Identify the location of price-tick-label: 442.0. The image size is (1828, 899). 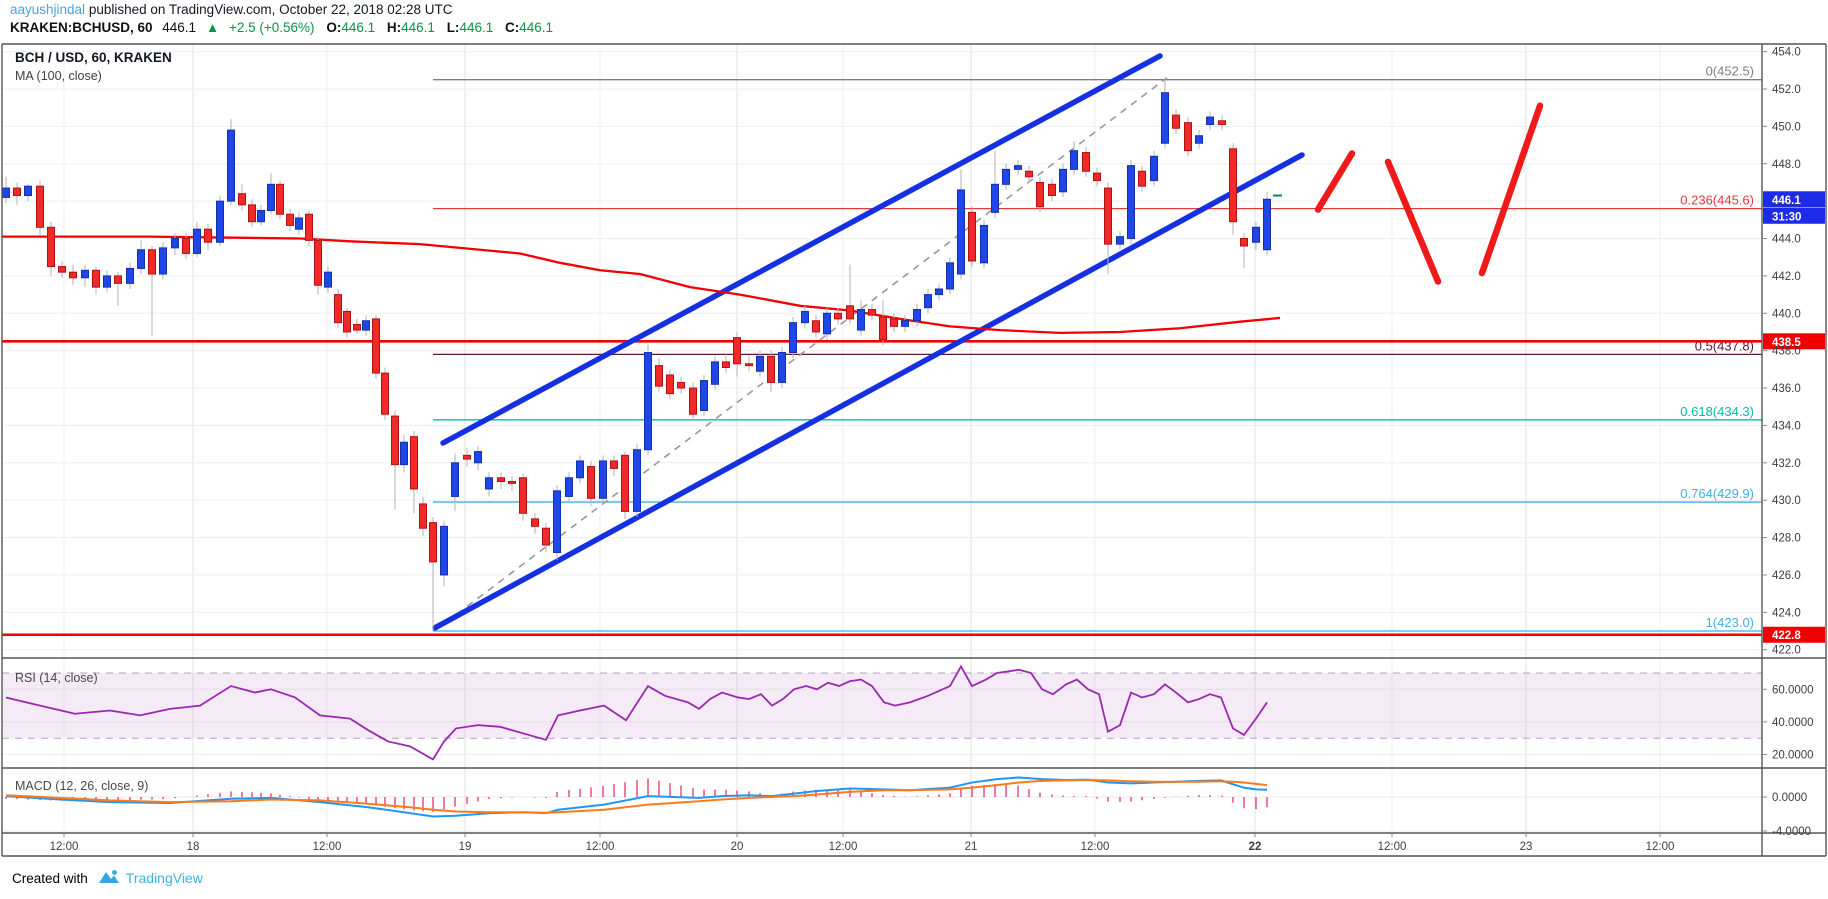
(1786, 277).